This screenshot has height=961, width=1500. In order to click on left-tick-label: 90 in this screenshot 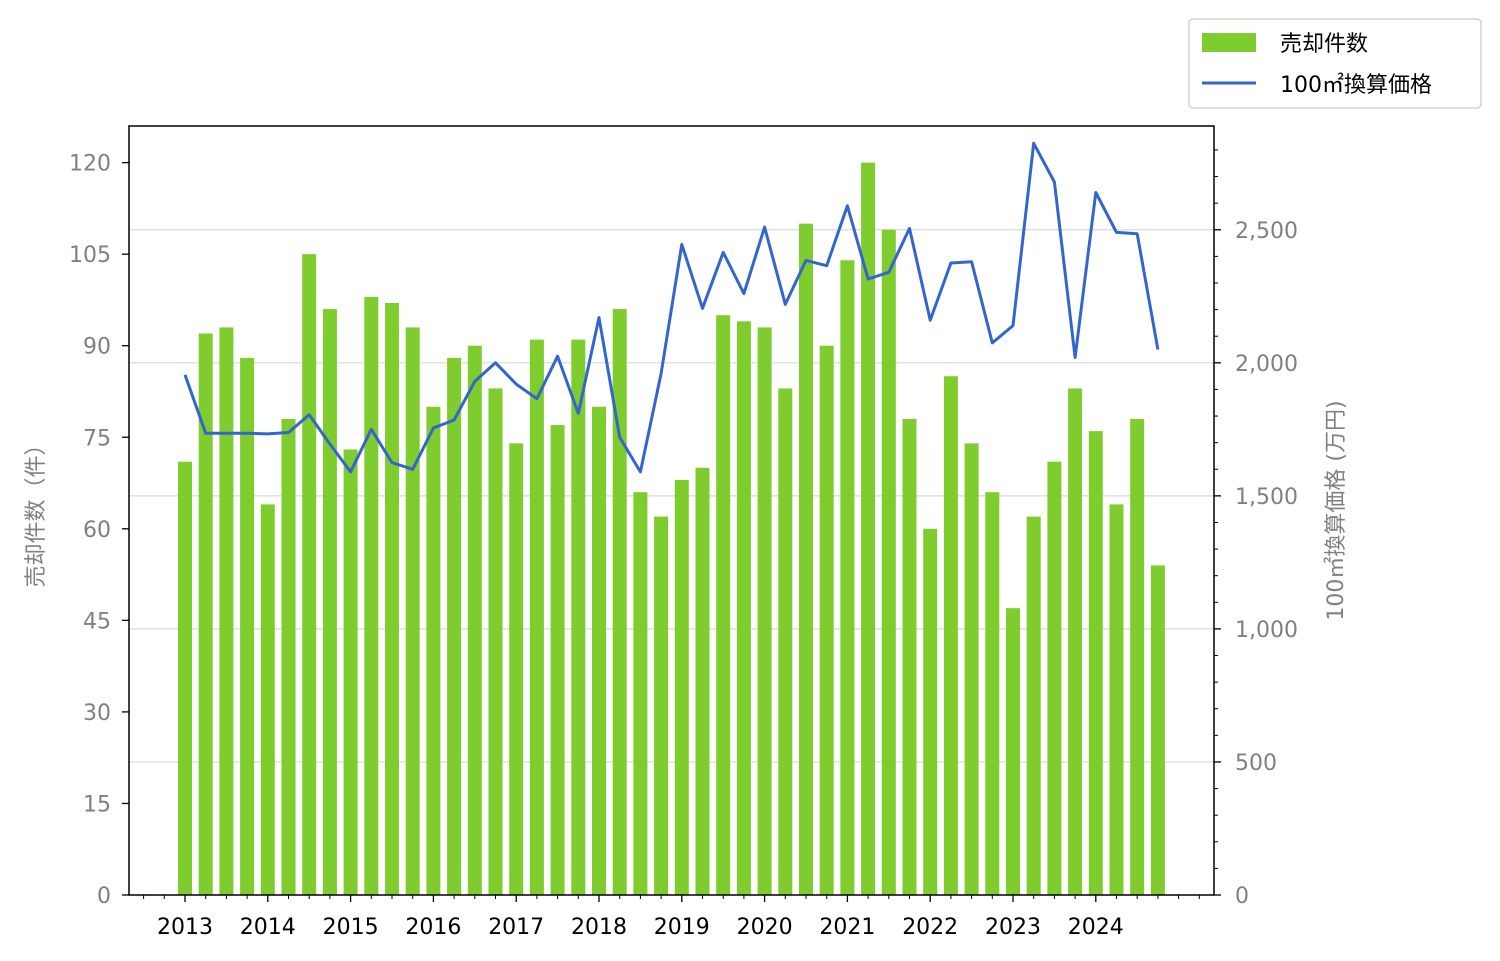, I will do `click(97, 347)`.